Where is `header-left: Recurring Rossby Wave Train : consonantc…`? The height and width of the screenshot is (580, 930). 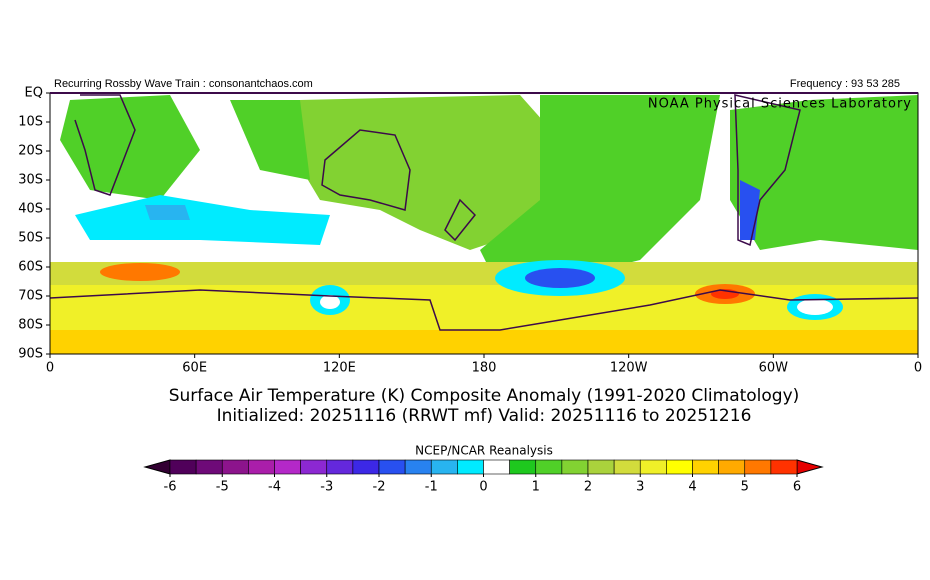
header-left: Recurring Rossby Wave Train : consonantc… is located at coordinates (183, 84).